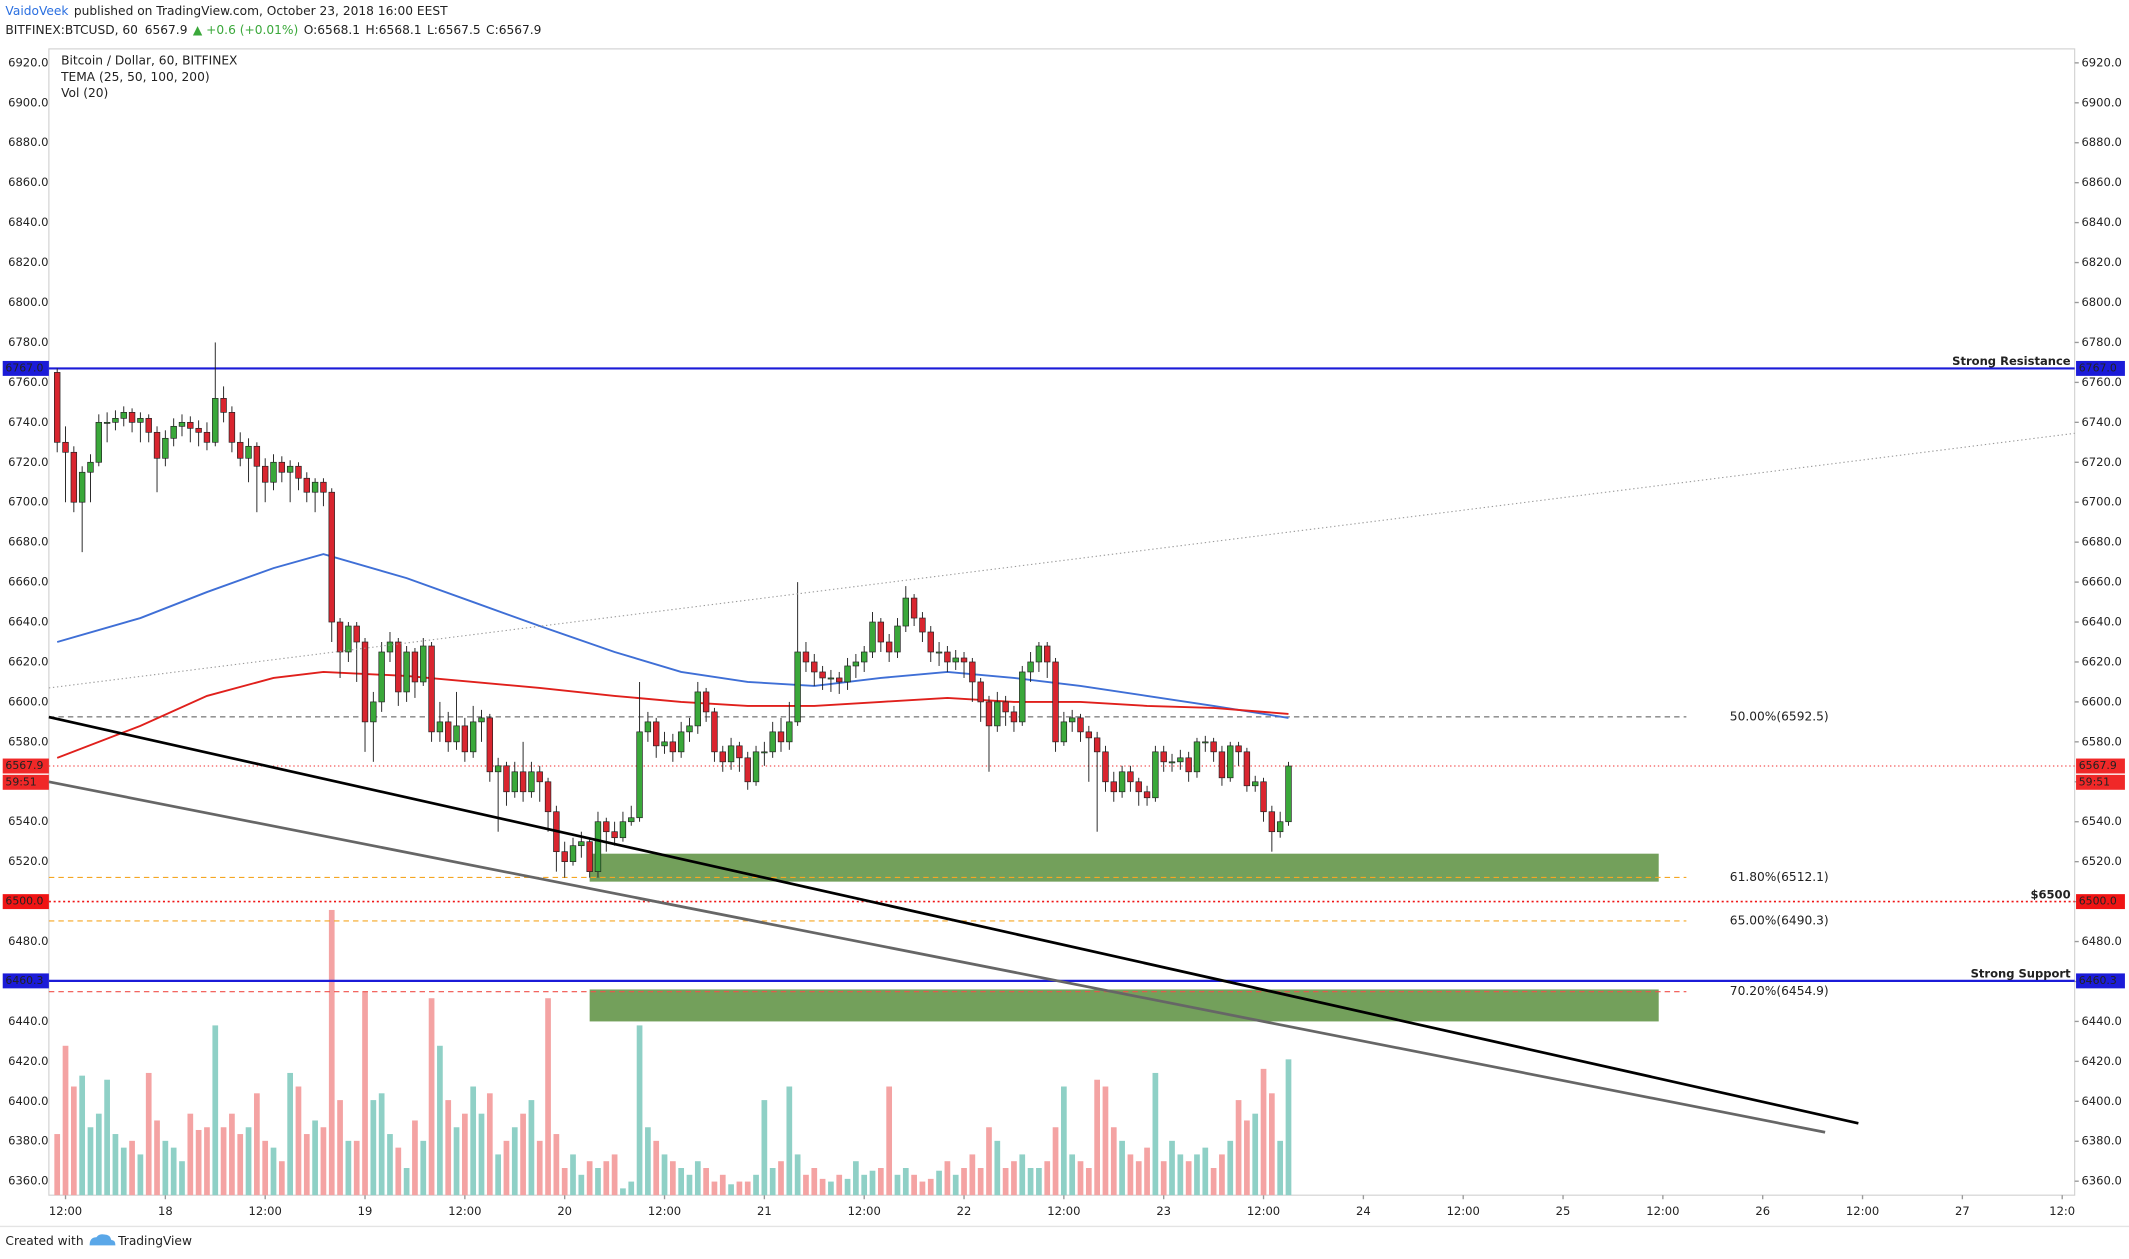  I want to click on change: ▲ +0.6 (+0.01%), so click(245, 29).